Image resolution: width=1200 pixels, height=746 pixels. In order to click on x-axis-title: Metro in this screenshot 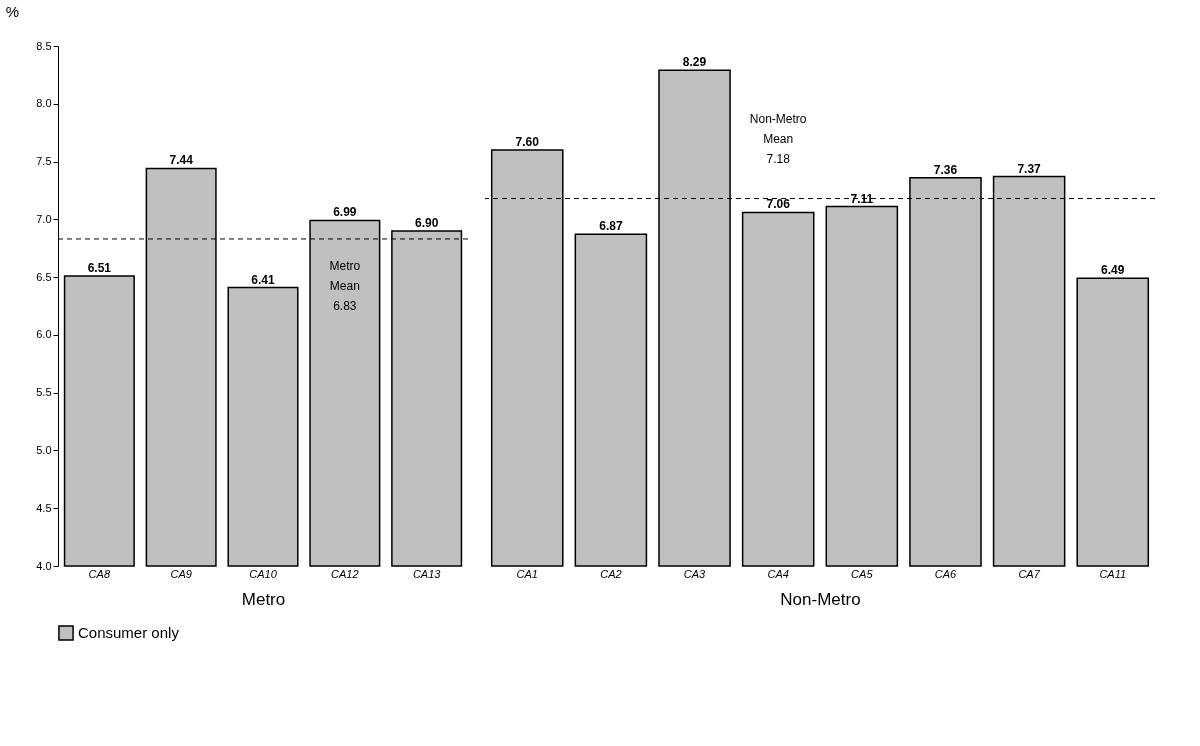, I will do `click(263, 599)`.